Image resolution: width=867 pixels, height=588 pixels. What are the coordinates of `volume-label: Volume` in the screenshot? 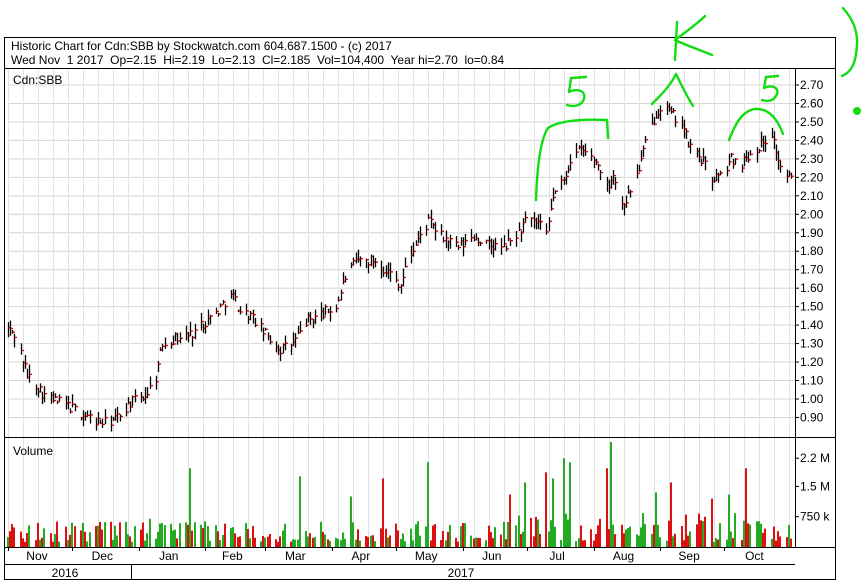 It's located at (33, 451).